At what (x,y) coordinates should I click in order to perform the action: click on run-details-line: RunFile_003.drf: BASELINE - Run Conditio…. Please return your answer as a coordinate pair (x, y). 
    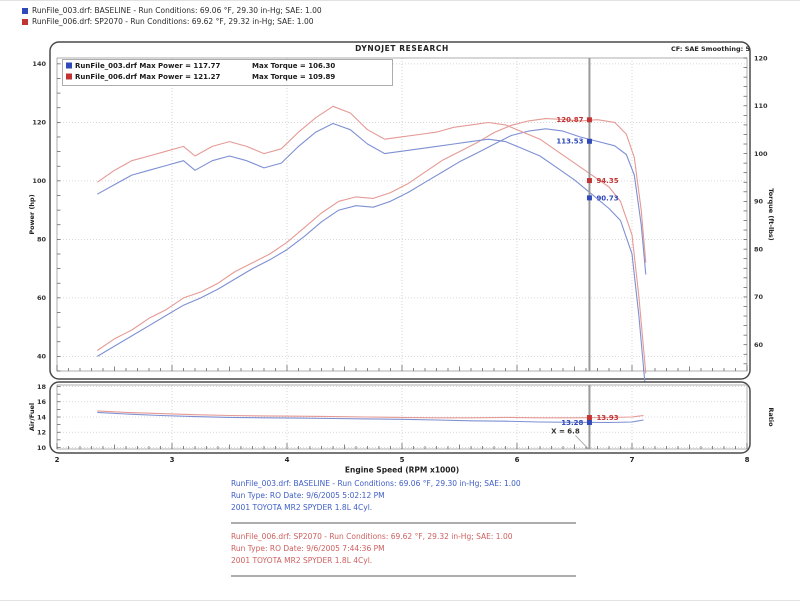
    Looking at the image, I should click on (376, 483).